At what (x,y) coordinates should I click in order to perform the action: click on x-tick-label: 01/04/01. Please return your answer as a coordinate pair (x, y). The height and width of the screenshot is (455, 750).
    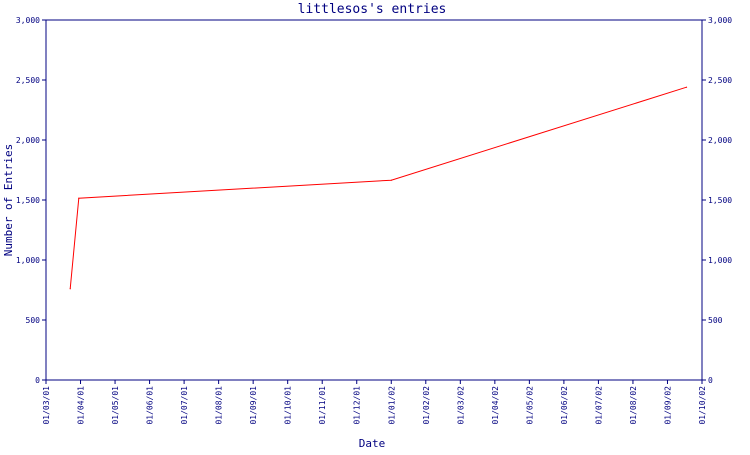
    Looking at the image, I should click on (81, 405).